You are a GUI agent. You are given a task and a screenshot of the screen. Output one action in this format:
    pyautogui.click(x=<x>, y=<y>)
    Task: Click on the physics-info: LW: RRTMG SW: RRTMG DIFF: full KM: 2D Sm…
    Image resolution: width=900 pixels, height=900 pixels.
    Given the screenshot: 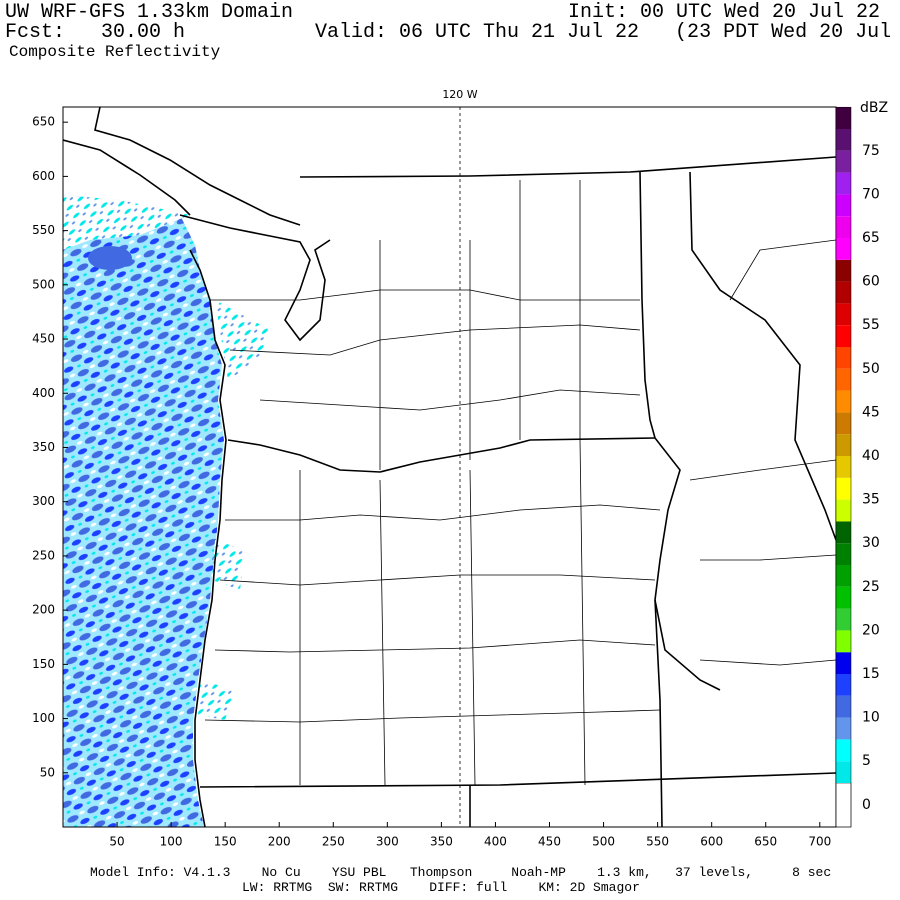 What is the action you would take?
    pyautogui.click(x=441, y=887)
    